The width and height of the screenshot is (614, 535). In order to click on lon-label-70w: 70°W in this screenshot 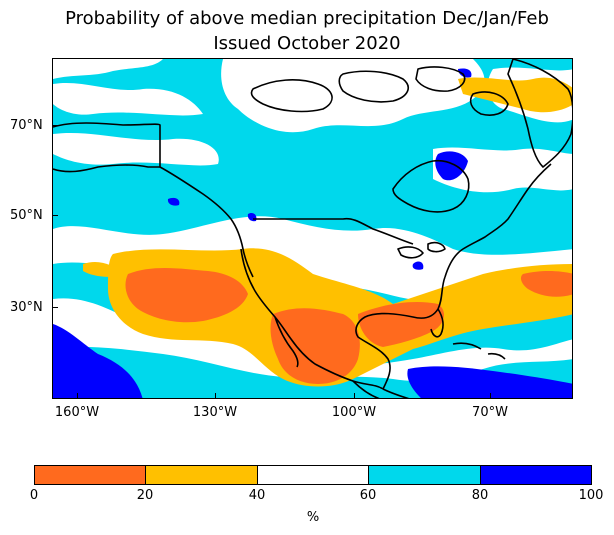, I will do `click(490, 412)`.